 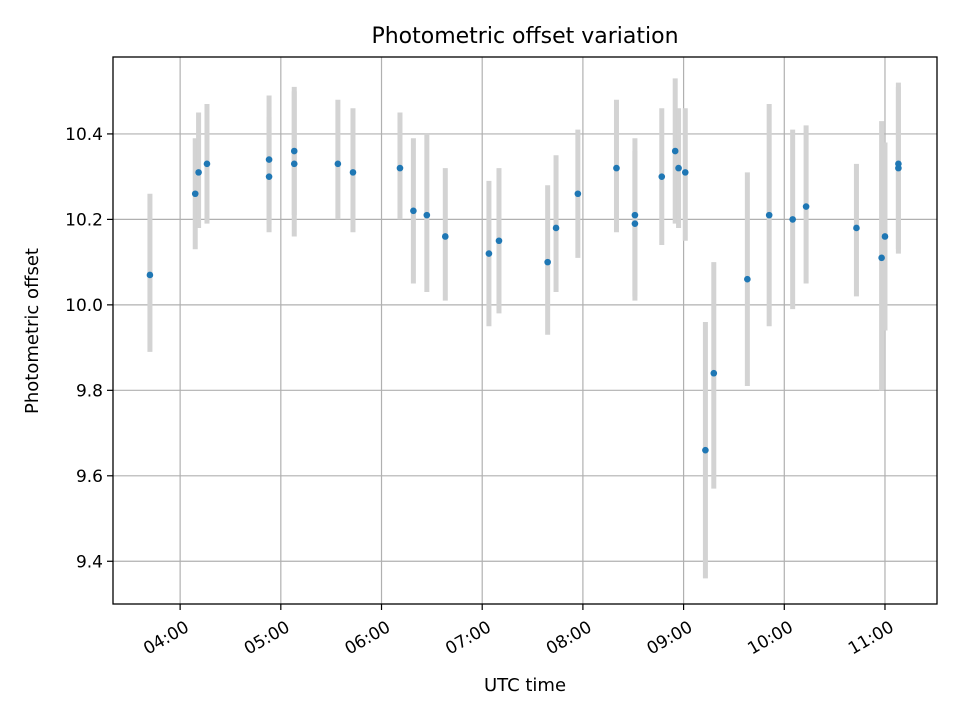 What do you see at coordinates (166, 638) in the screenshot?
I see `x-tick-label: 04:00` at bounding box center [166, 638].